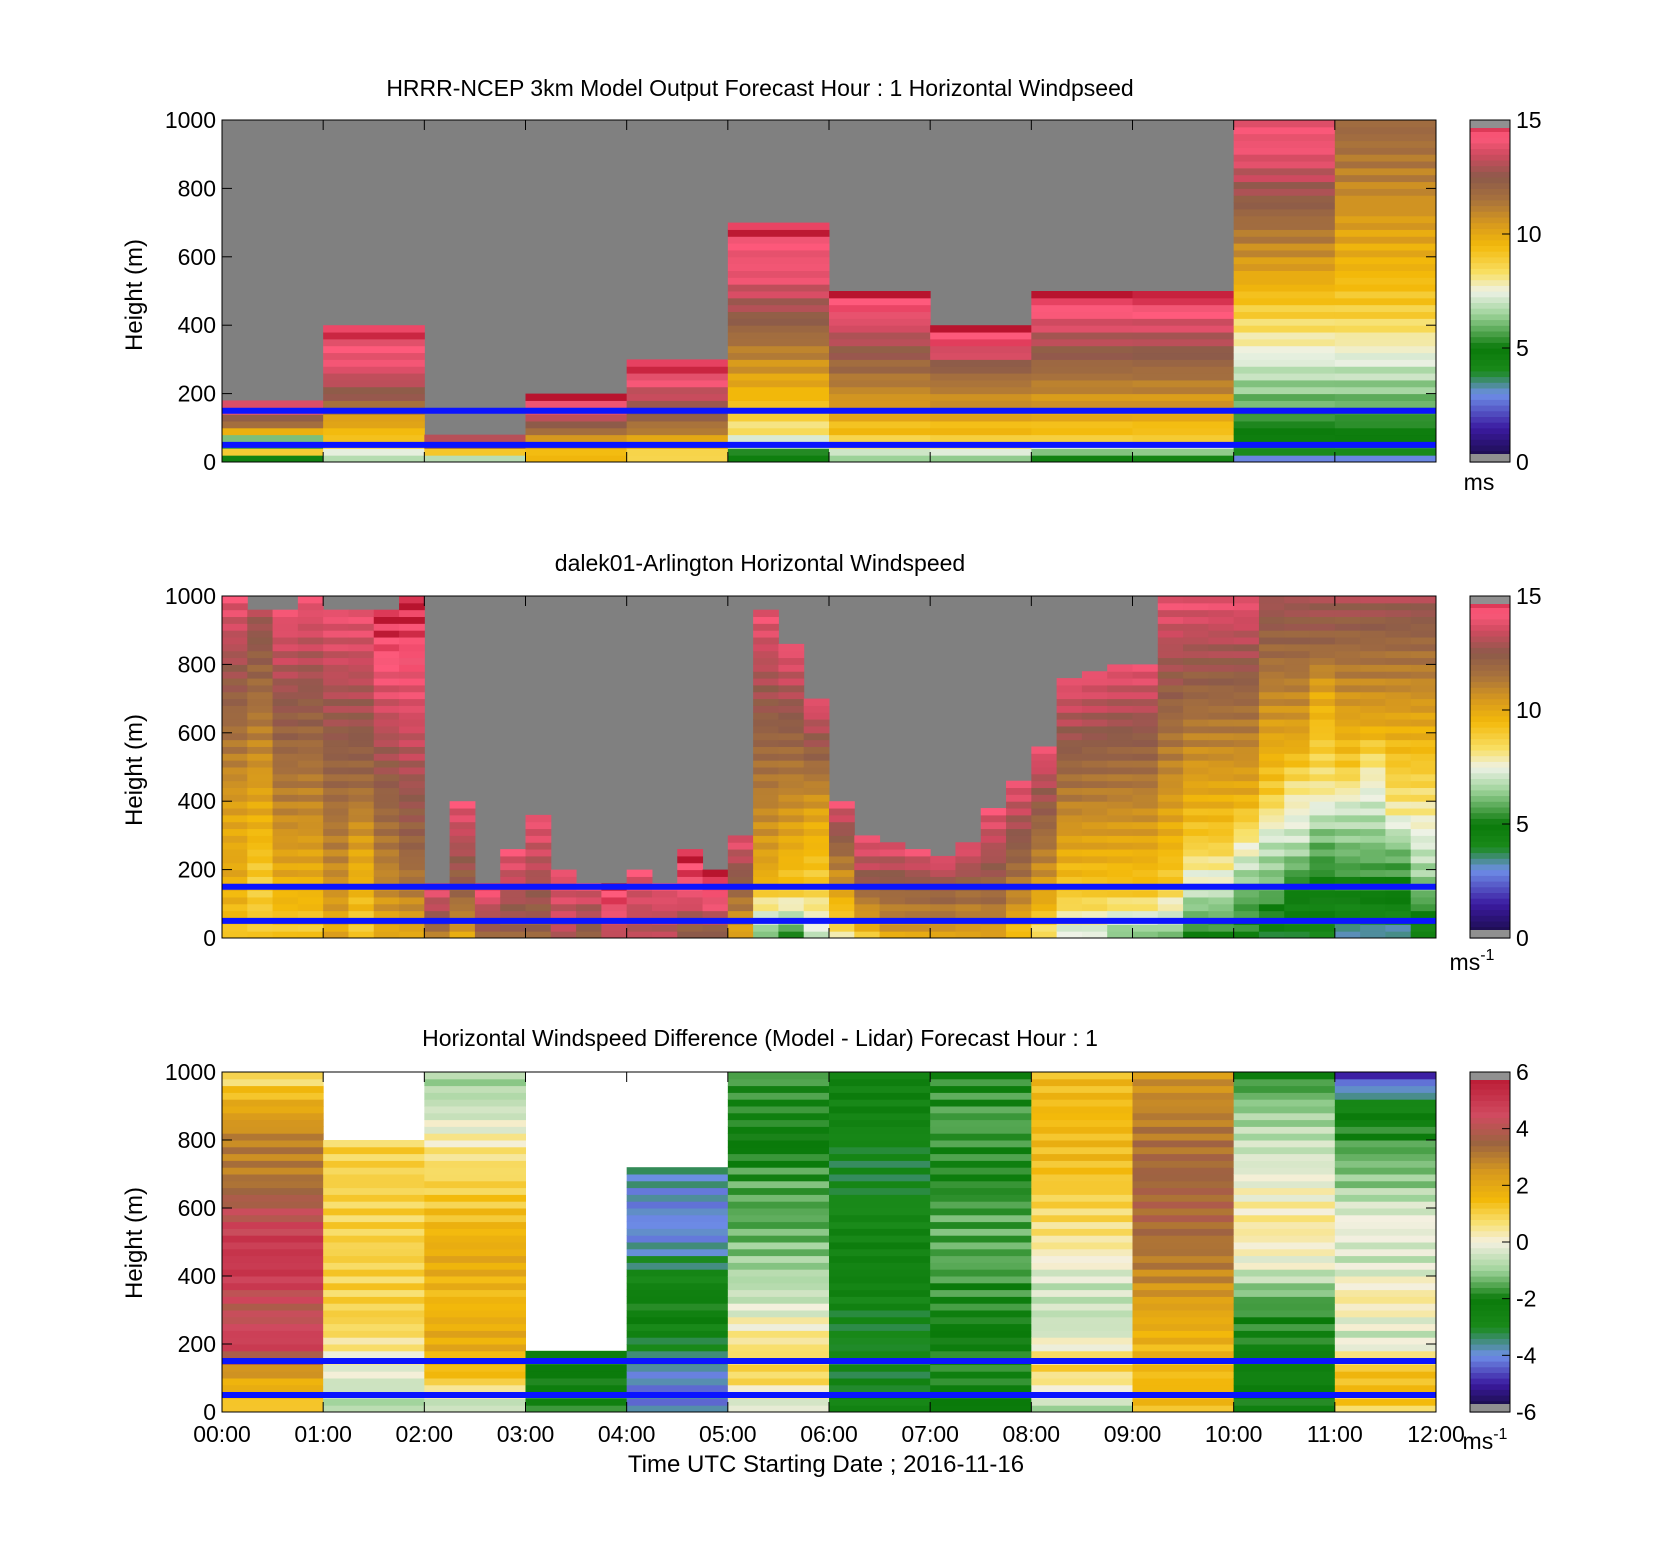 This screenshot has height=1561, width=1680. I want to click on y-tick-label: 1000, so click(190, 120).